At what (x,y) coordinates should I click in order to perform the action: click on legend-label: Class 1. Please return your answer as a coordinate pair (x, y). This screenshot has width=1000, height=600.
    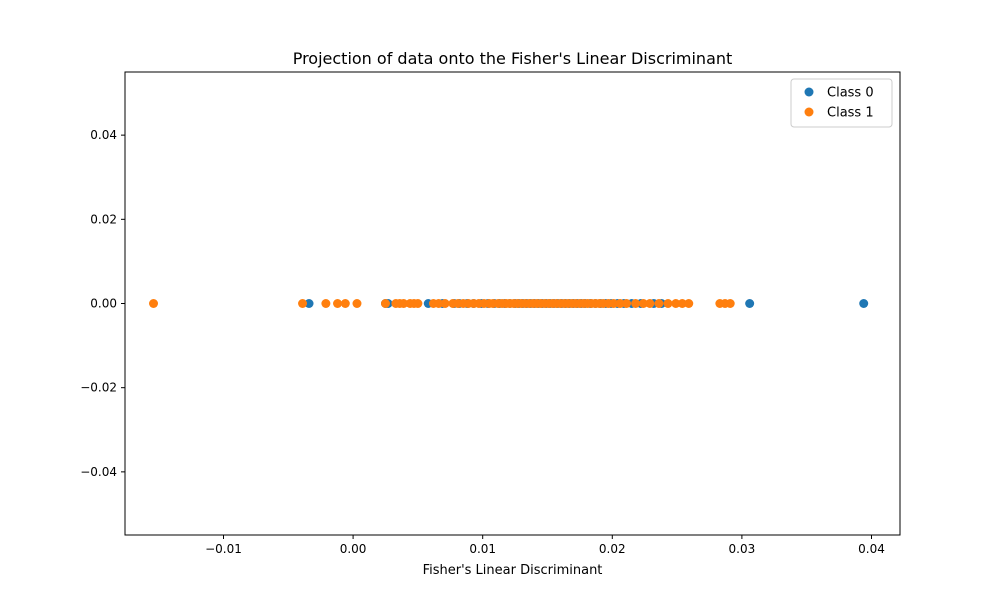
    Looking at the image, I should click on (850, 113).